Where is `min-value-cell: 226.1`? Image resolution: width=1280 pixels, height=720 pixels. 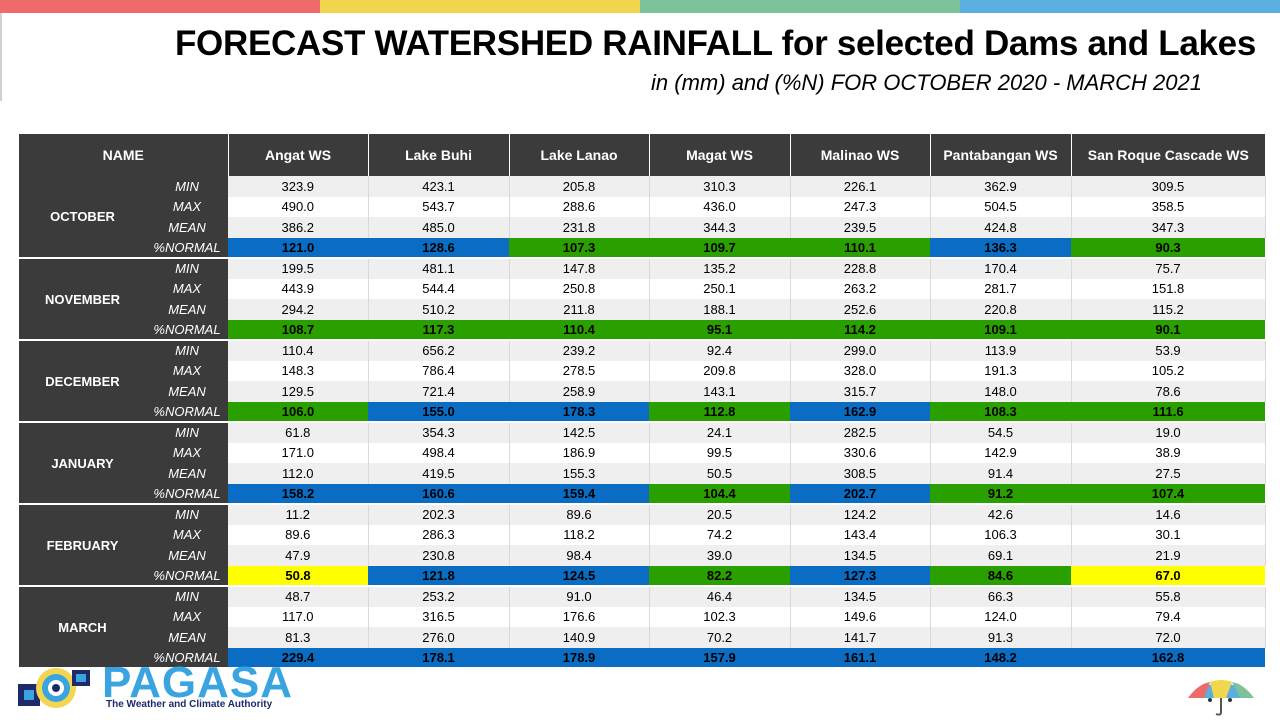
min-value-cell: 226.1 is located at coordinates (860, 186).